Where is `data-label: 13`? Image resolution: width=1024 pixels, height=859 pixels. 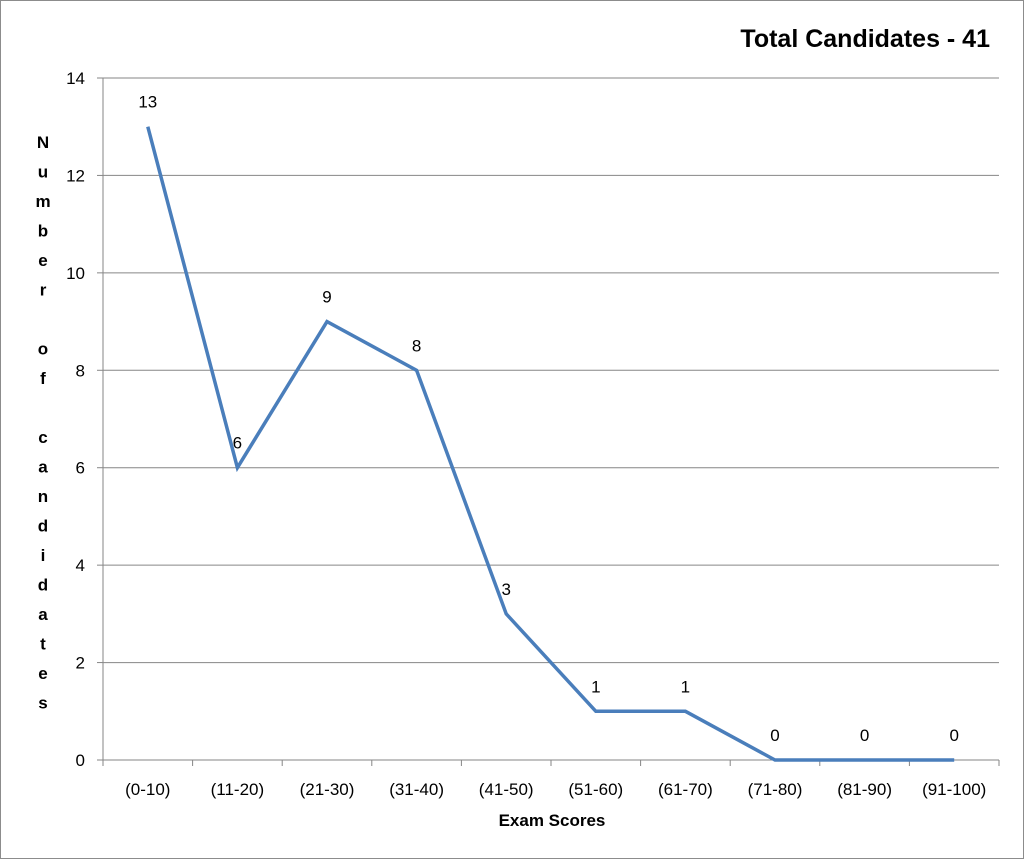
data-label: 13 is located at coordinates (147, 102).